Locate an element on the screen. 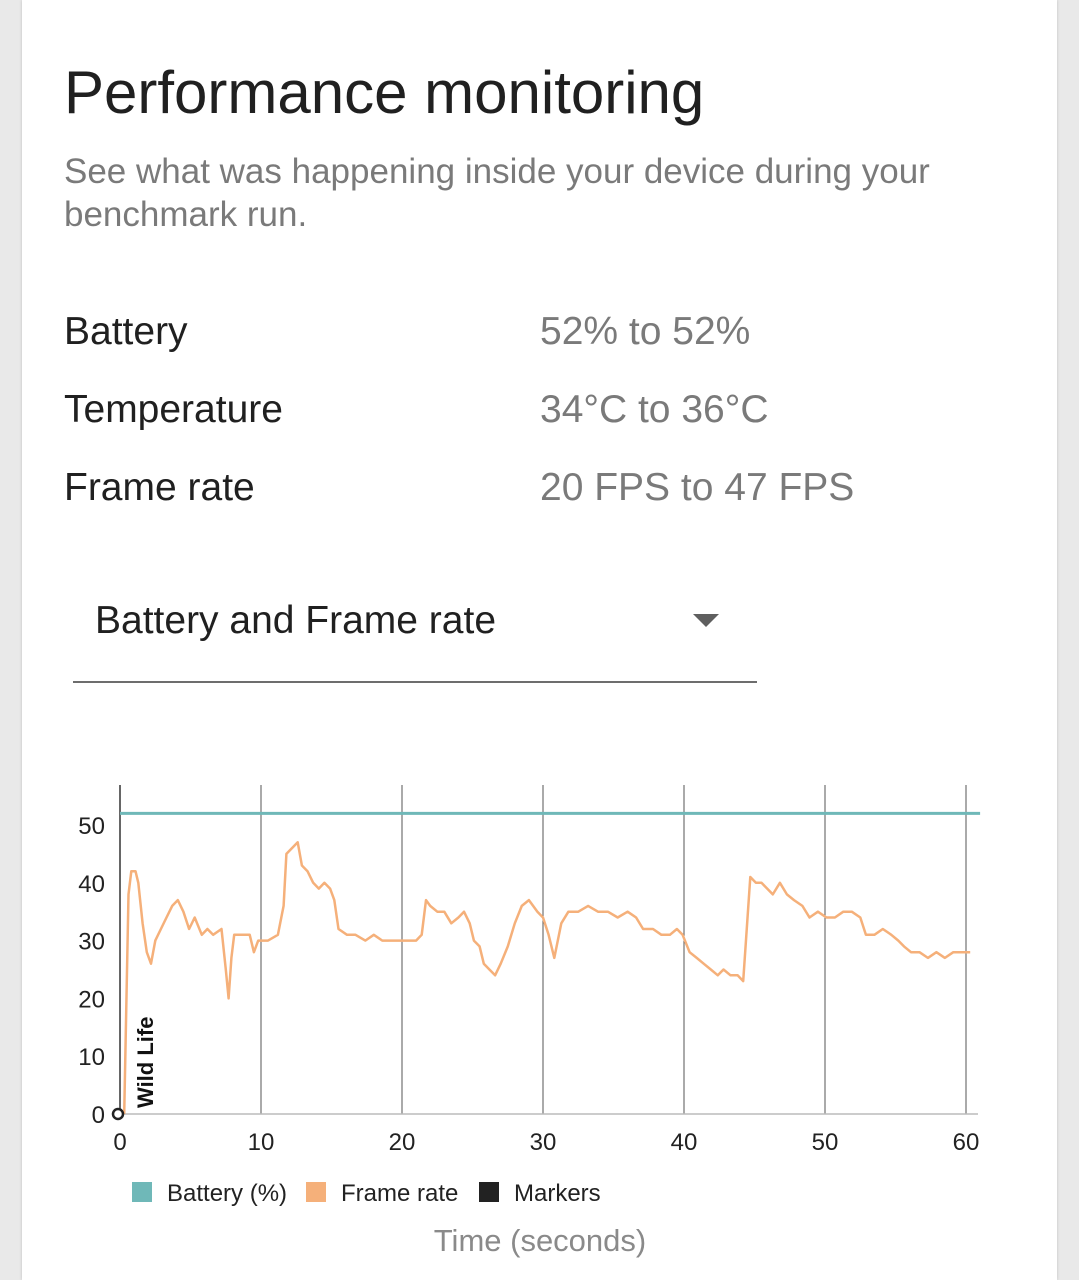 This screenshot has width=1079, height=1280. stat-label-temperature: Temperature is located at coordinates (173, 409).